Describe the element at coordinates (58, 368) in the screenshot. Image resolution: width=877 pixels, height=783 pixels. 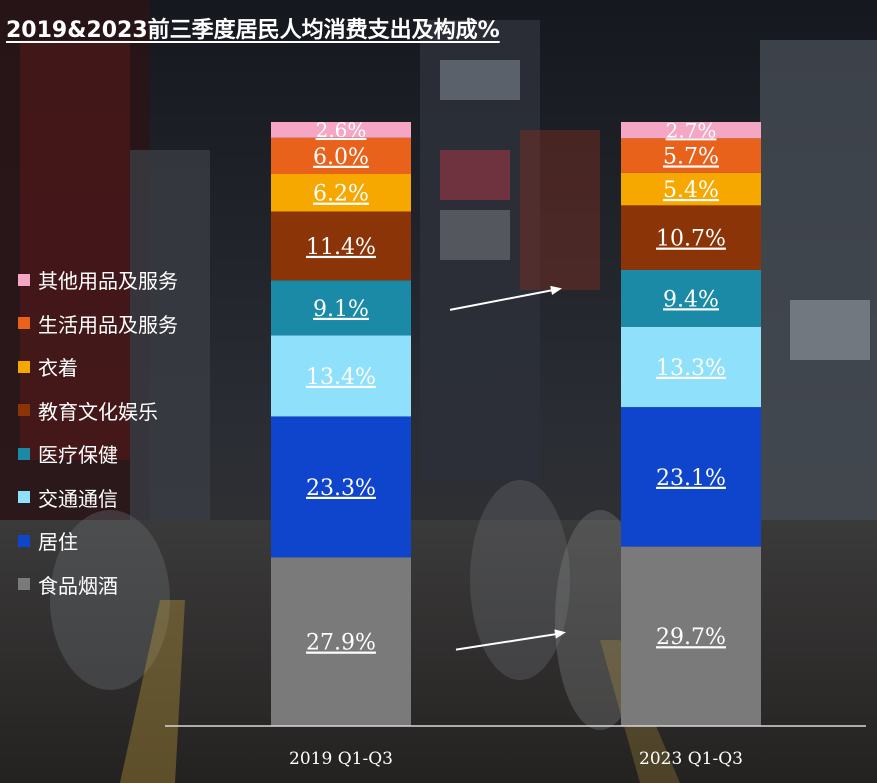
I see `legend-label-clothing: 衣着` at that location.